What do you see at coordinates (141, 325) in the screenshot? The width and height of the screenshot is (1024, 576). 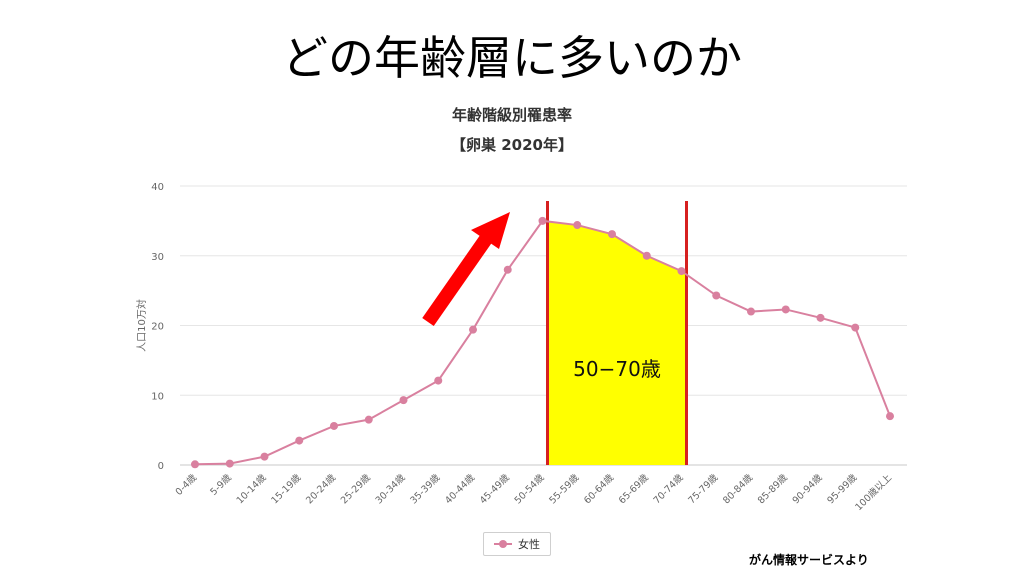 I see `y-axis-label: 人口10万対` at bounding box center [141, 325].